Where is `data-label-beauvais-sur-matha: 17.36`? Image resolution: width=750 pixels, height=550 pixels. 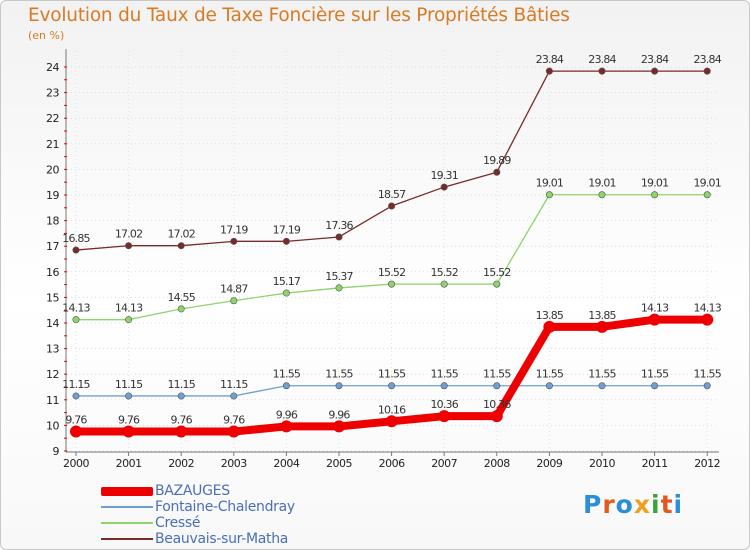 data-label-beauvais-sur-matha: 17.36 is located at coordinates (339, 225).